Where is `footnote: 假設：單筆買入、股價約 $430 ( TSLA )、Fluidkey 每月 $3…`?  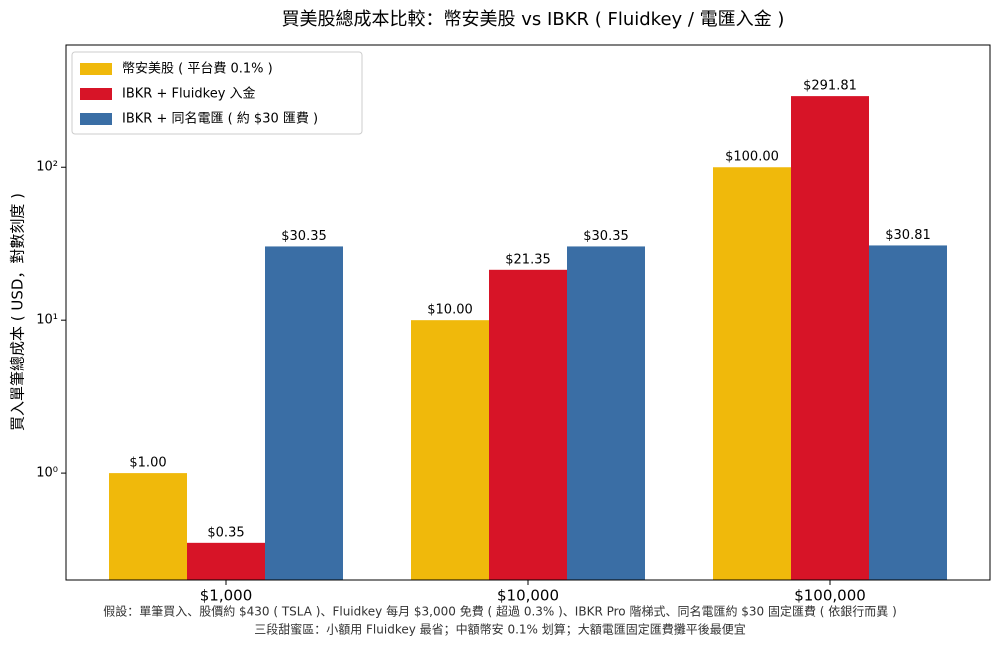
footnote: 假設：單筆買入、股價約 $430 ( TSLA )、Fluidkey 每月 $3… is located at coordinates (500, 611).